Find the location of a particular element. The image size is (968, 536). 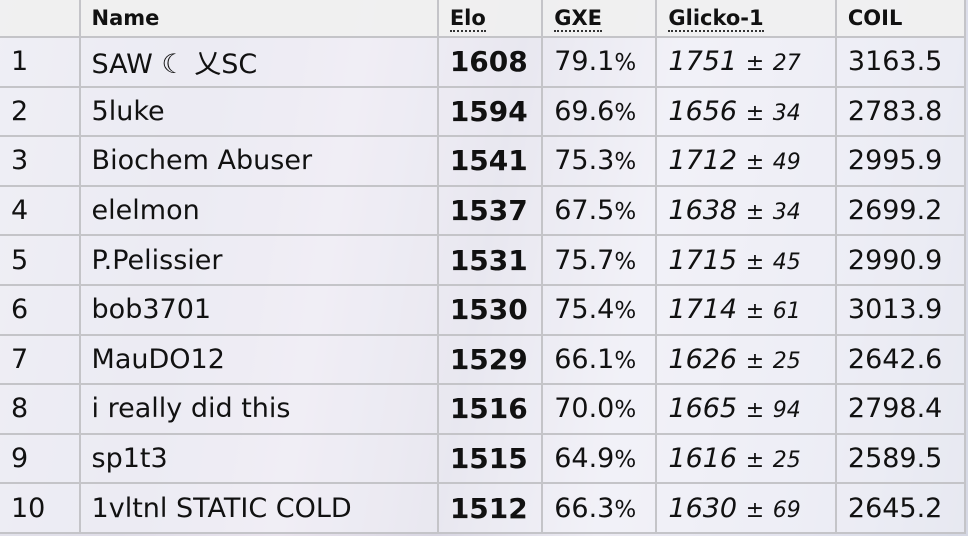

elo-cell: 1537 is located at coordinates (490, 210).